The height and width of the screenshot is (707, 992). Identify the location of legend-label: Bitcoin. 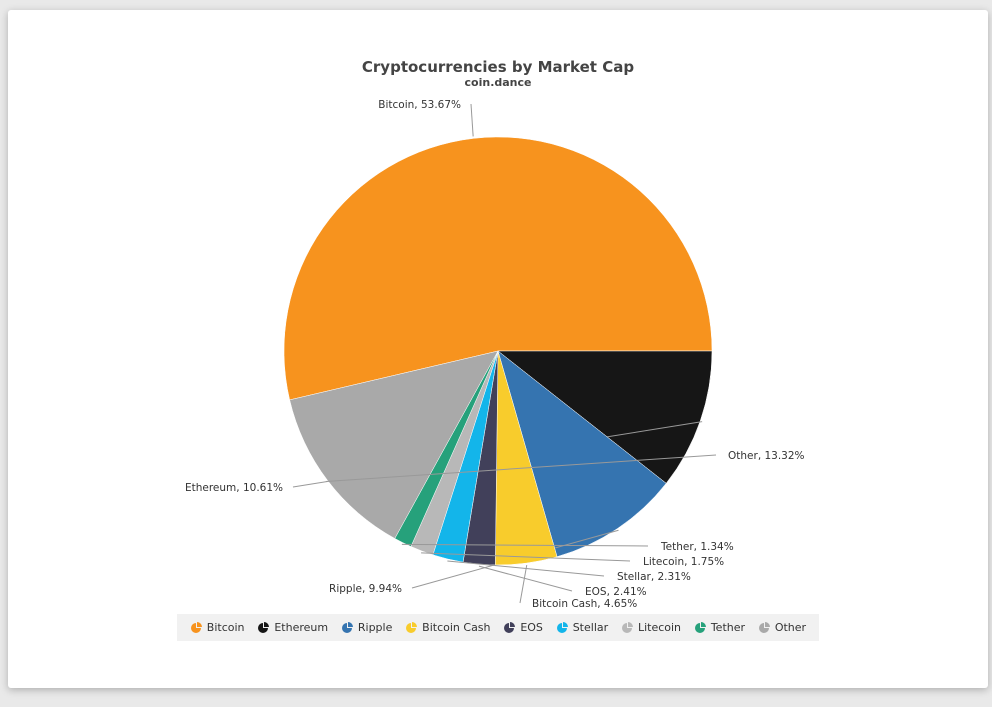
(225, 627).